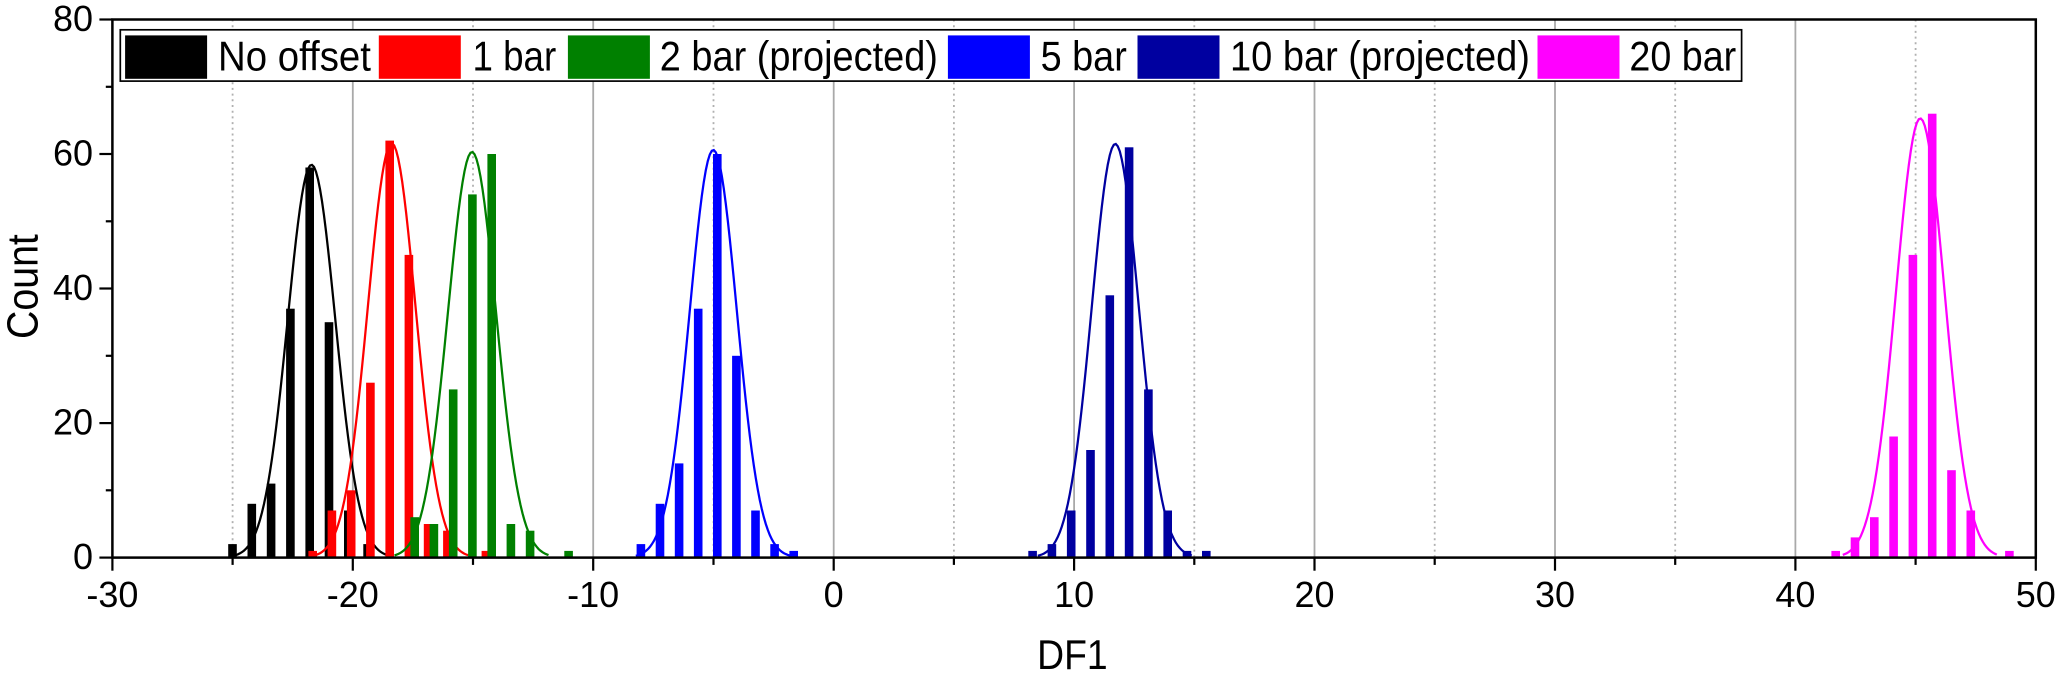 The height and width of the screenshot is (679, 2067). I want to click on svg-text: 2 bar (projected), so click(799, 56).